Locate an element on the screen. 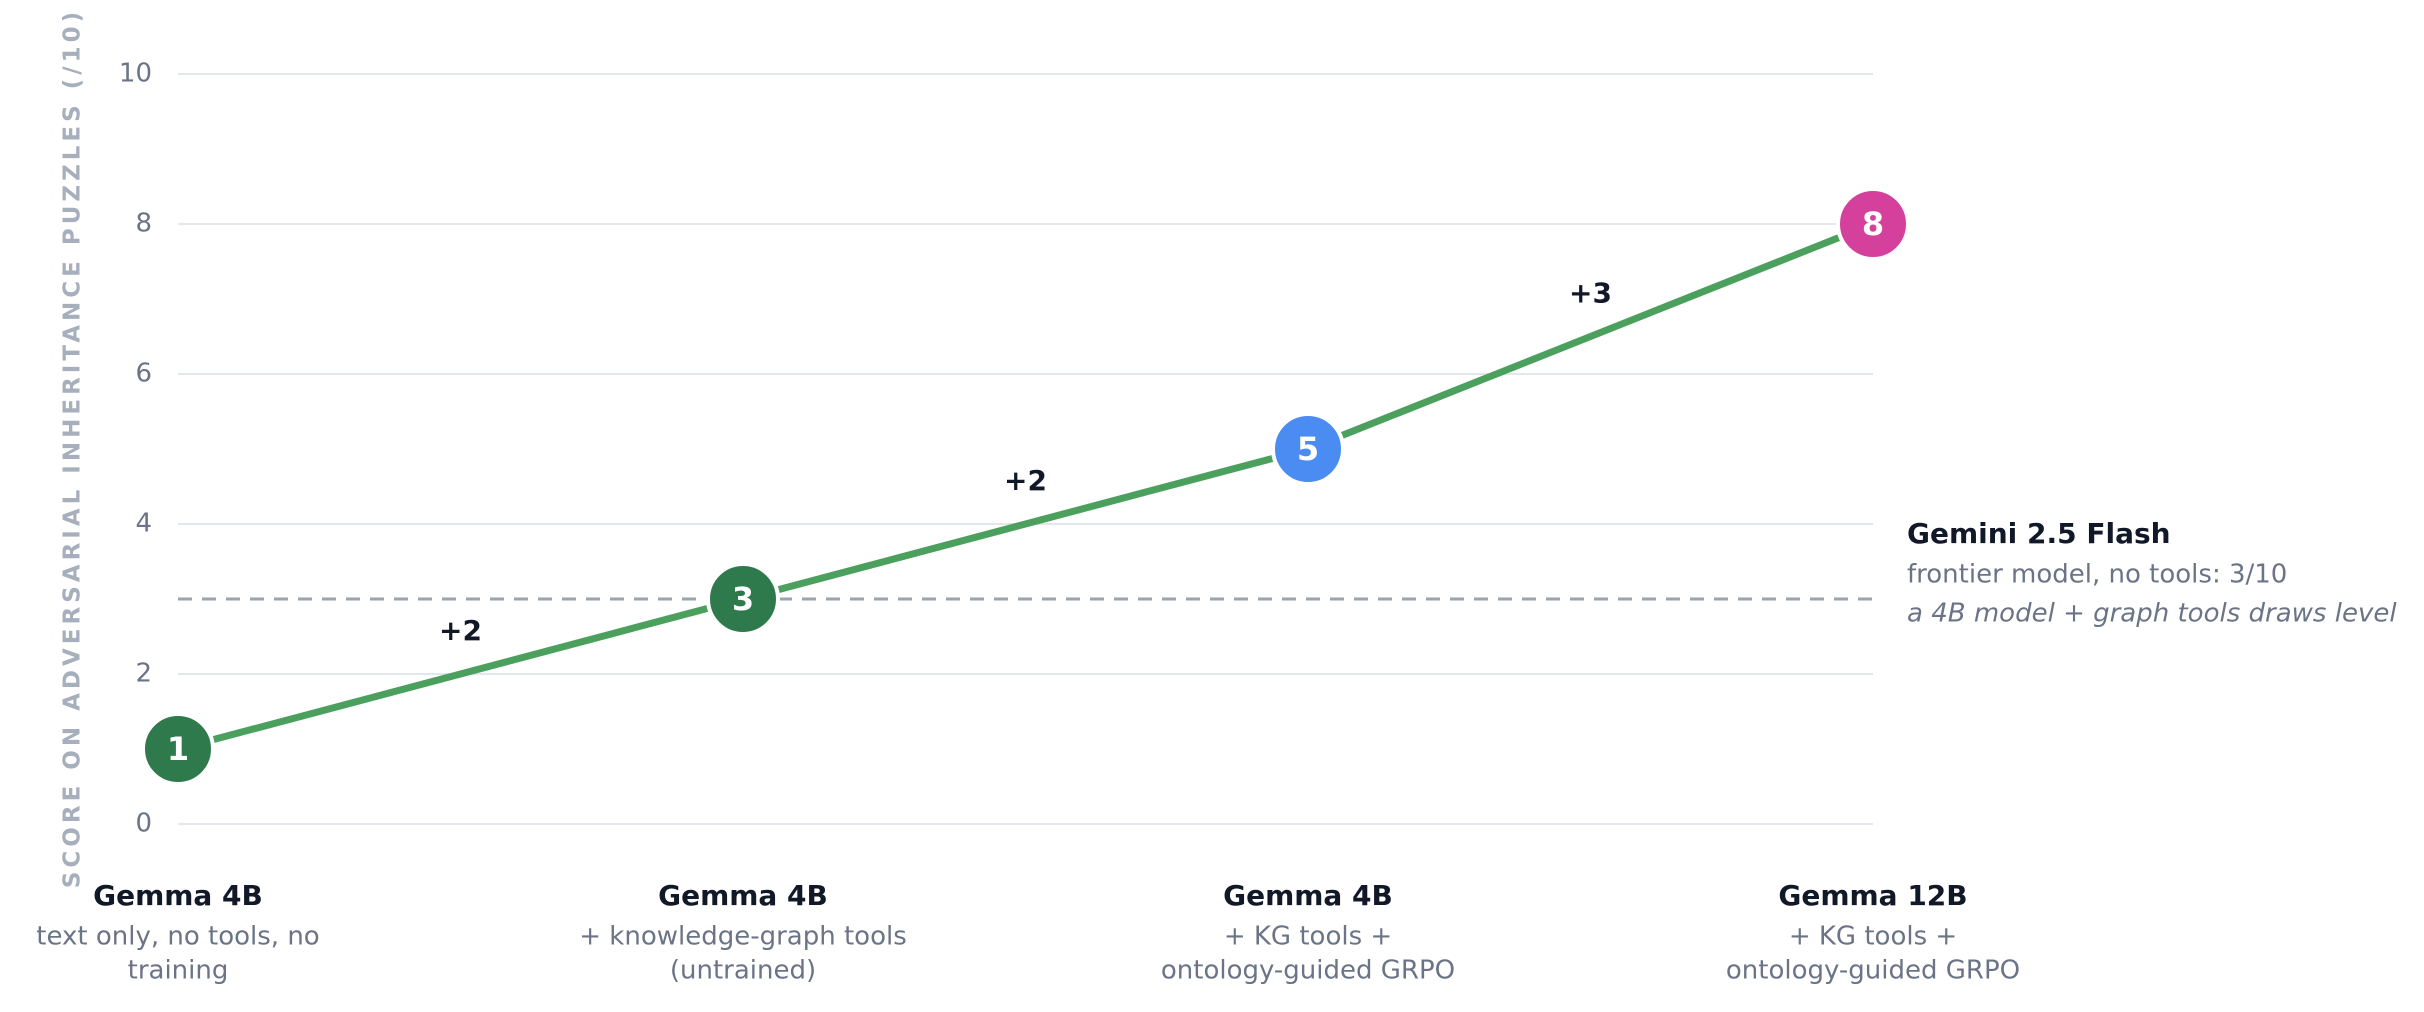 This screenshot has height=1012, width=2424. y-tick-label: 4 is located at coordinates (143, 524).